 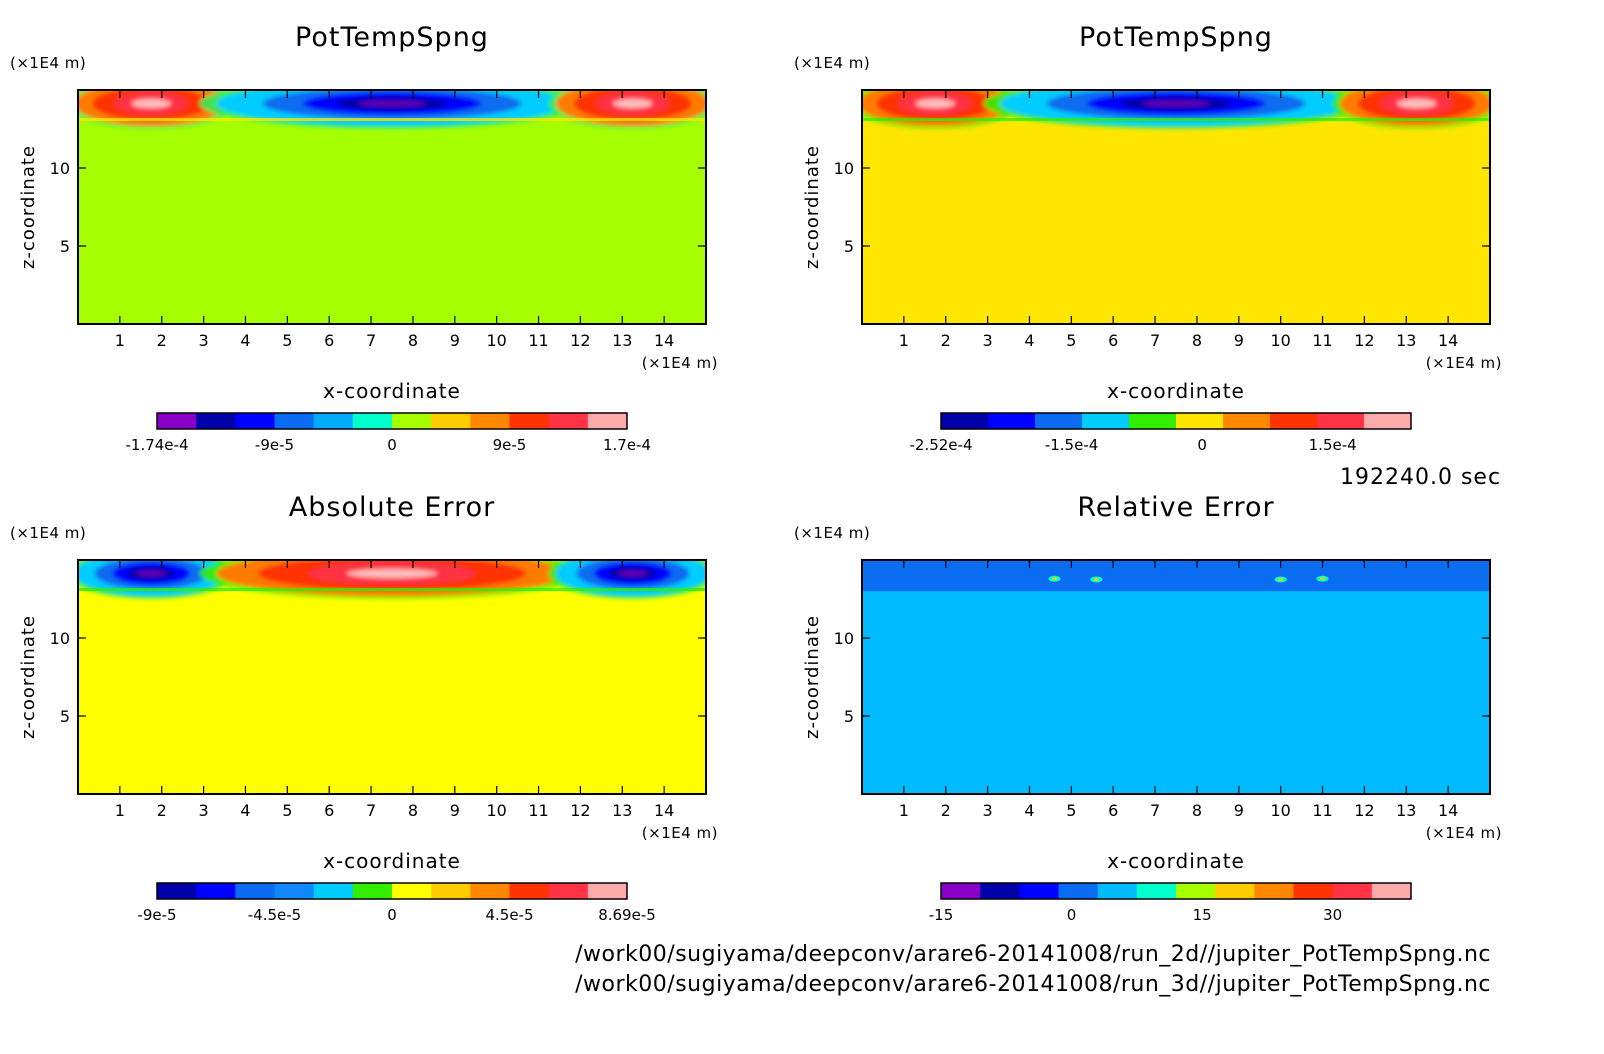 What do you see at coordinates (396, 903) in the screenshot?
I see `colorbar: -9e-5 -4.5e-5 0 4.5e-5 8.69e-5` at bounding box center [396, 903].